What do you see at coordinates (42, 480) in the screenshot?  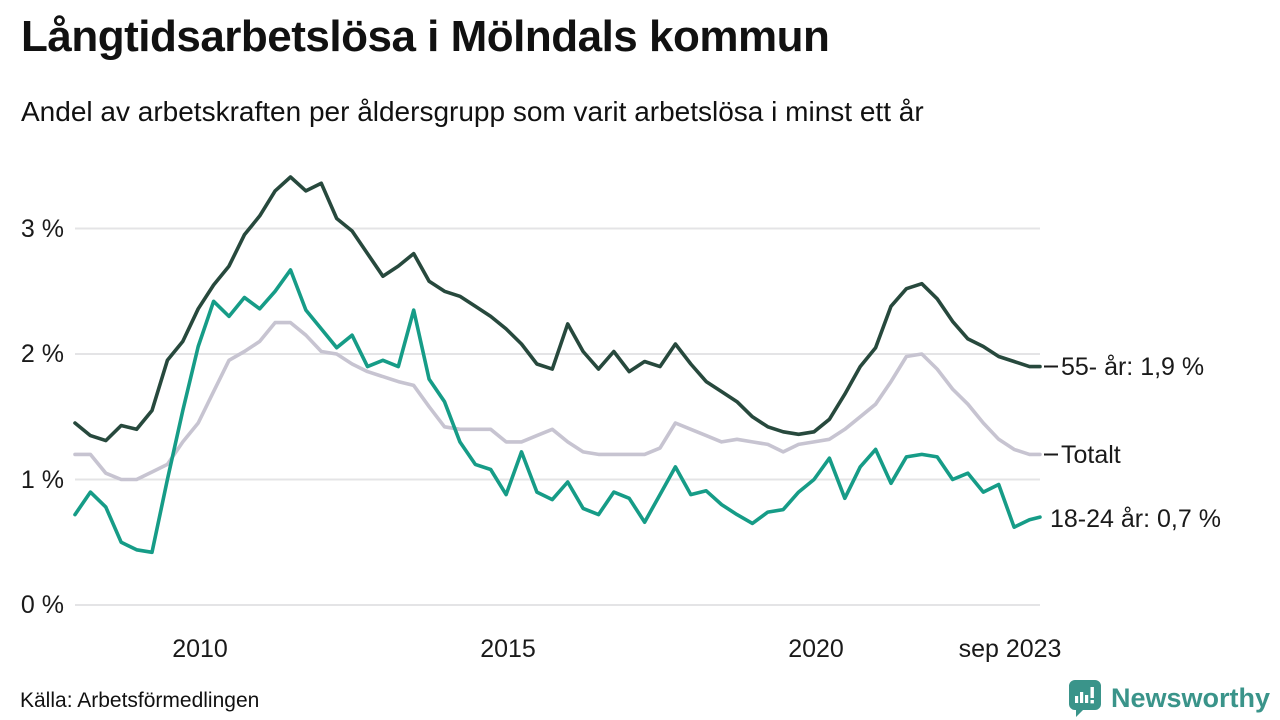 I see `y-tick-1: 1 %` at bounding box center [42, 480].